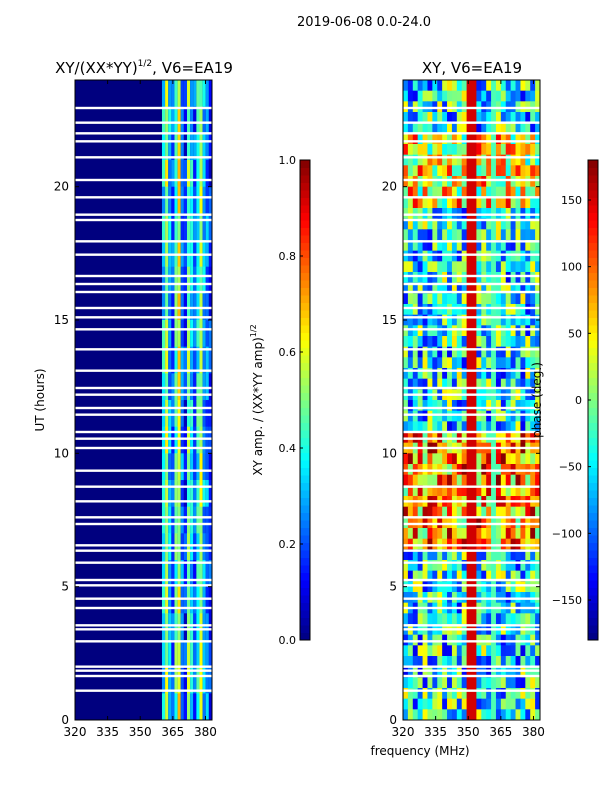 The image size is (600, 800). I want to click on y-tick-label: 10, so click(389, 453).